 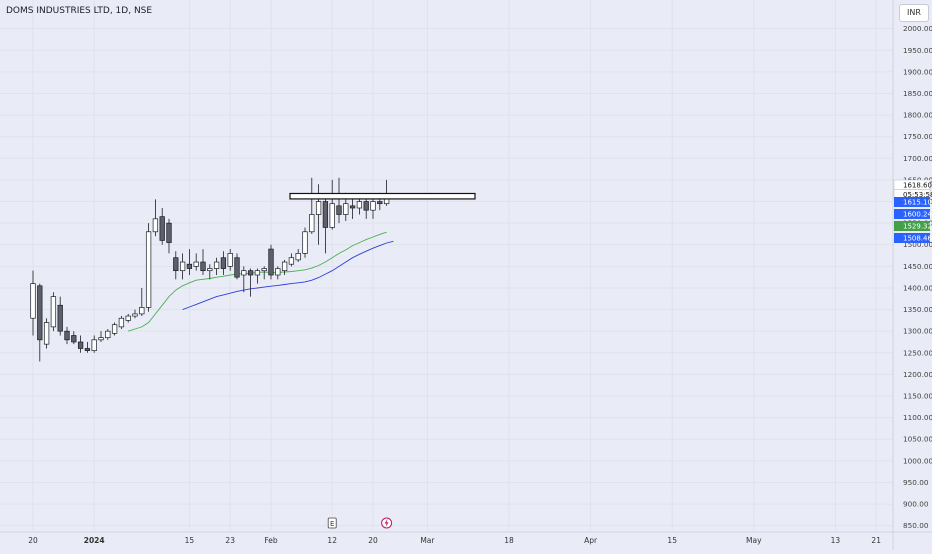 What do you see at coordinates (912, 226) in the screenshot?
I see `price-label-green` at bounding box center [912, 226].